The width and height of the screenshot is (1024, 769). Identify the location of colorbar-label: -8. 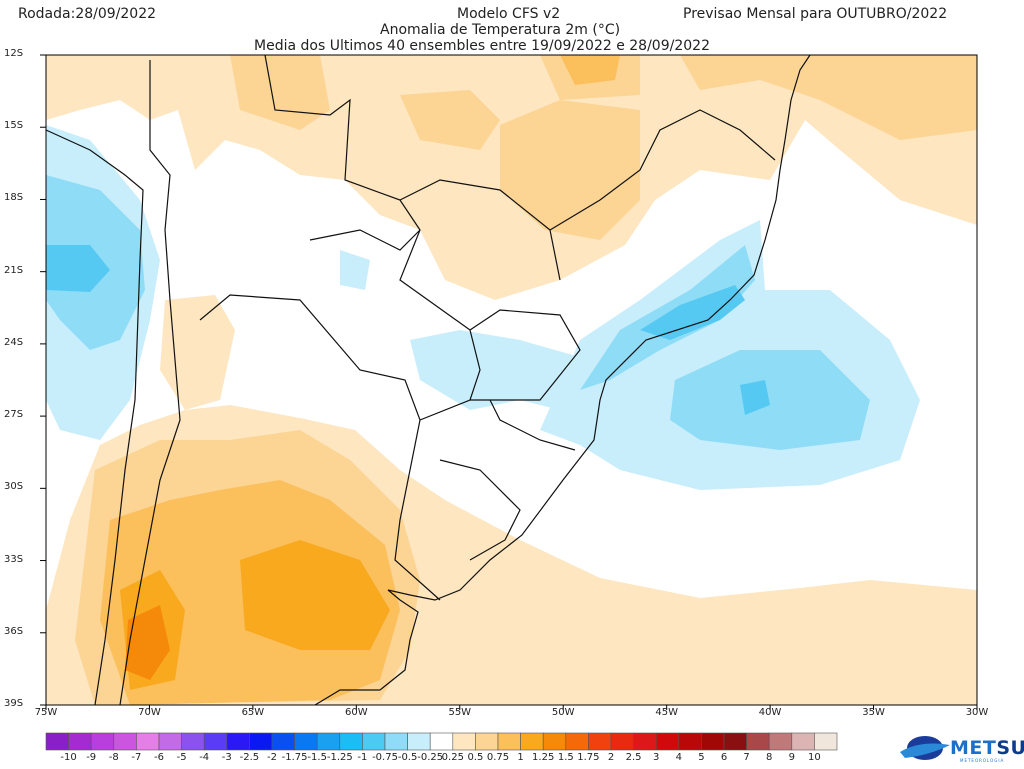
(113, 757).